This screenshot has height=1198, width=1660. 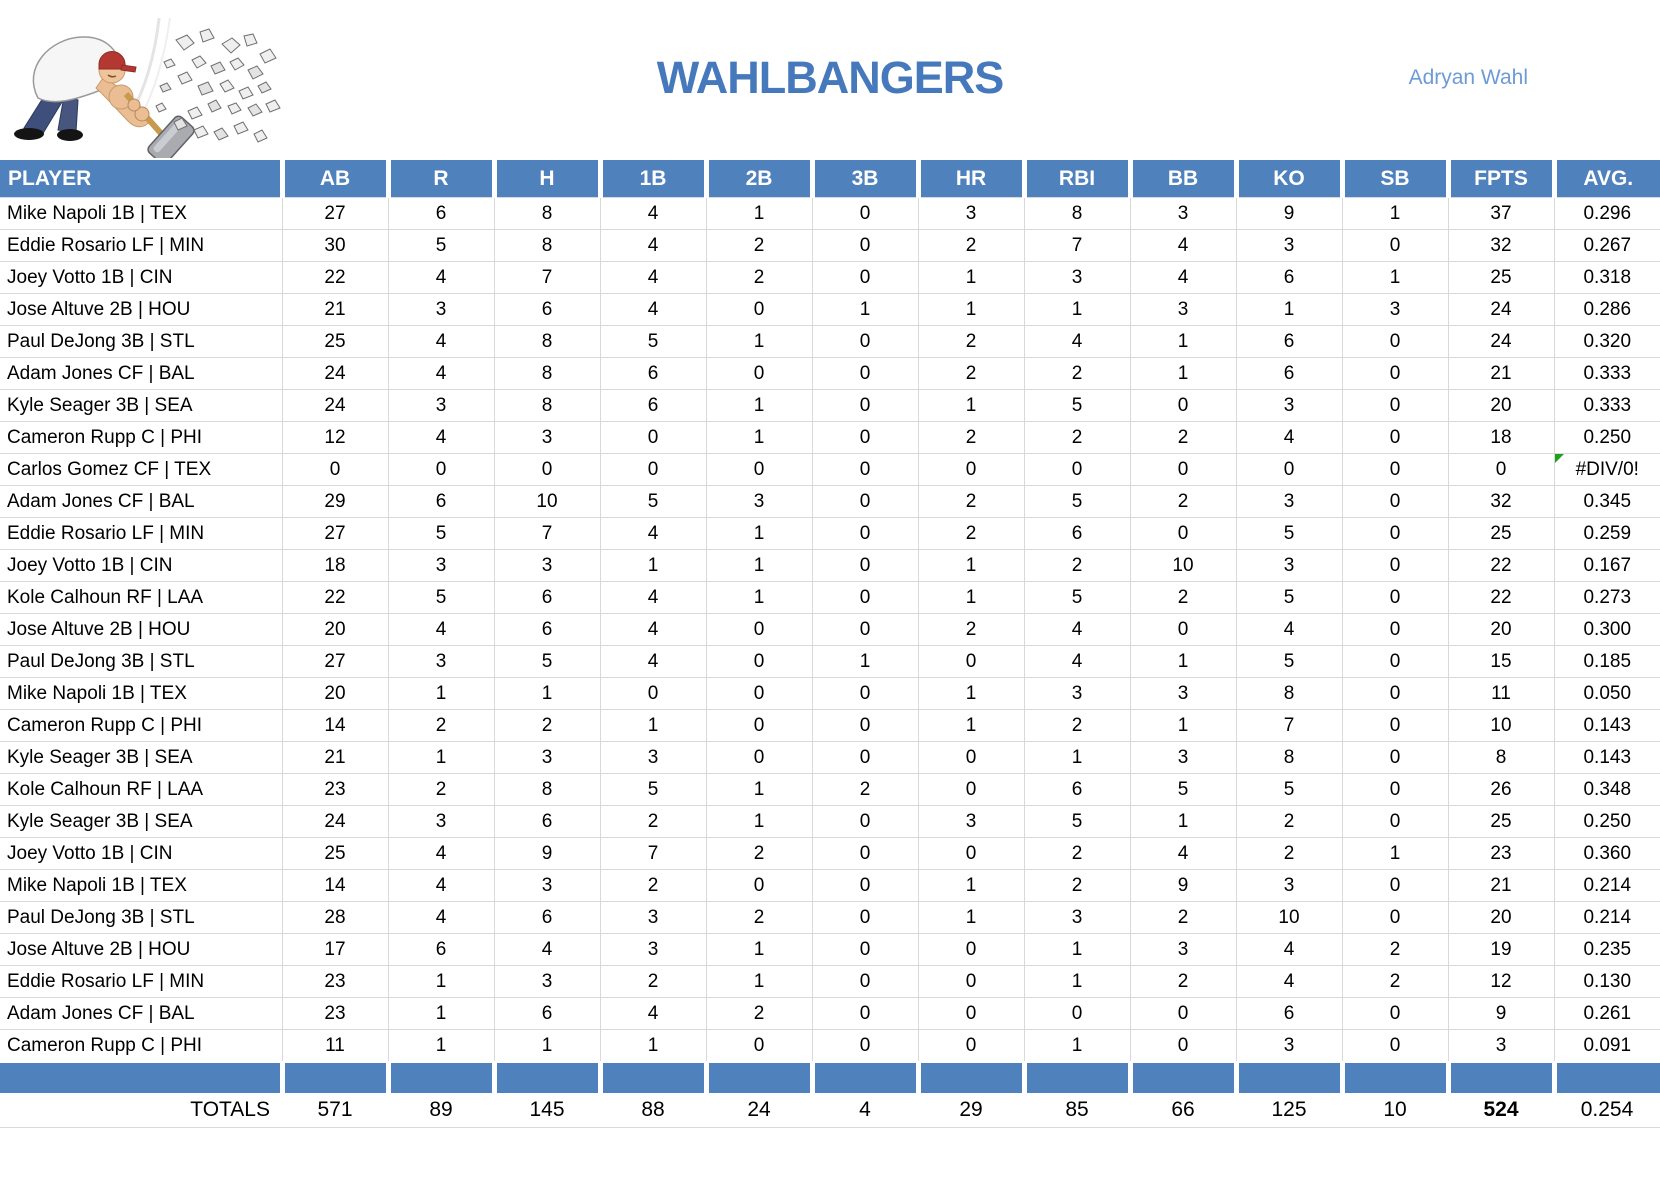 What do you see at coordinates (1393, 179) in the screenshot?
I see `column-header-sb: SB` at bounding box center [1393, 179].